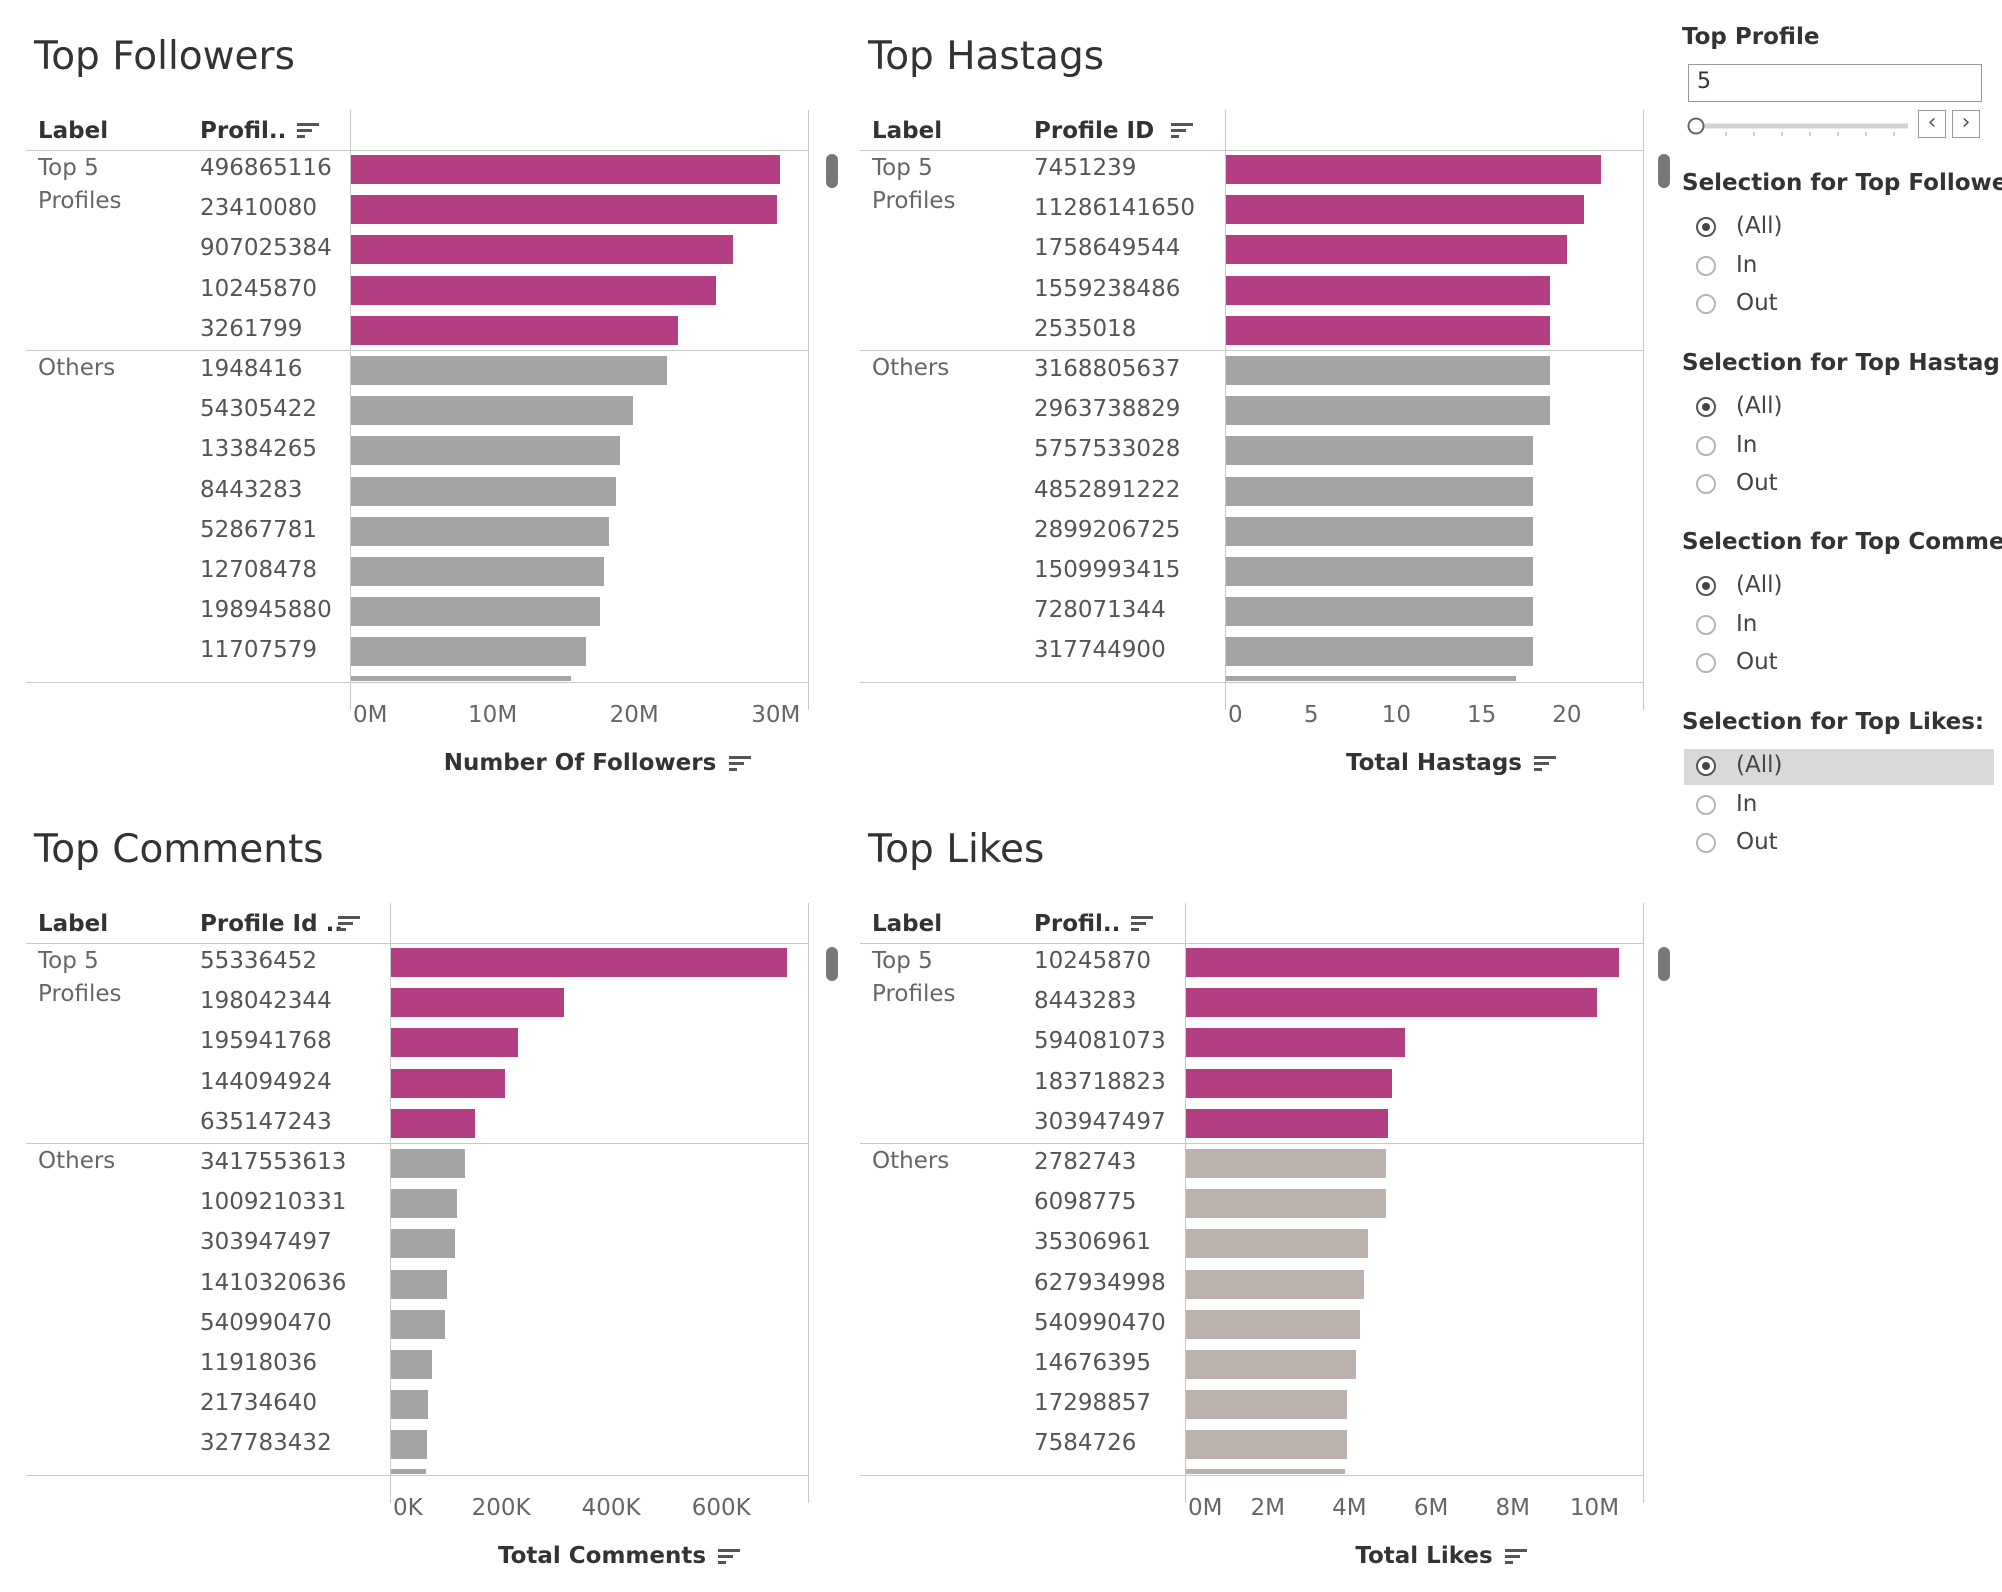 This screenshot has height=1592, width=2002. I want to click on slider-thumb, so click(1696, 126).